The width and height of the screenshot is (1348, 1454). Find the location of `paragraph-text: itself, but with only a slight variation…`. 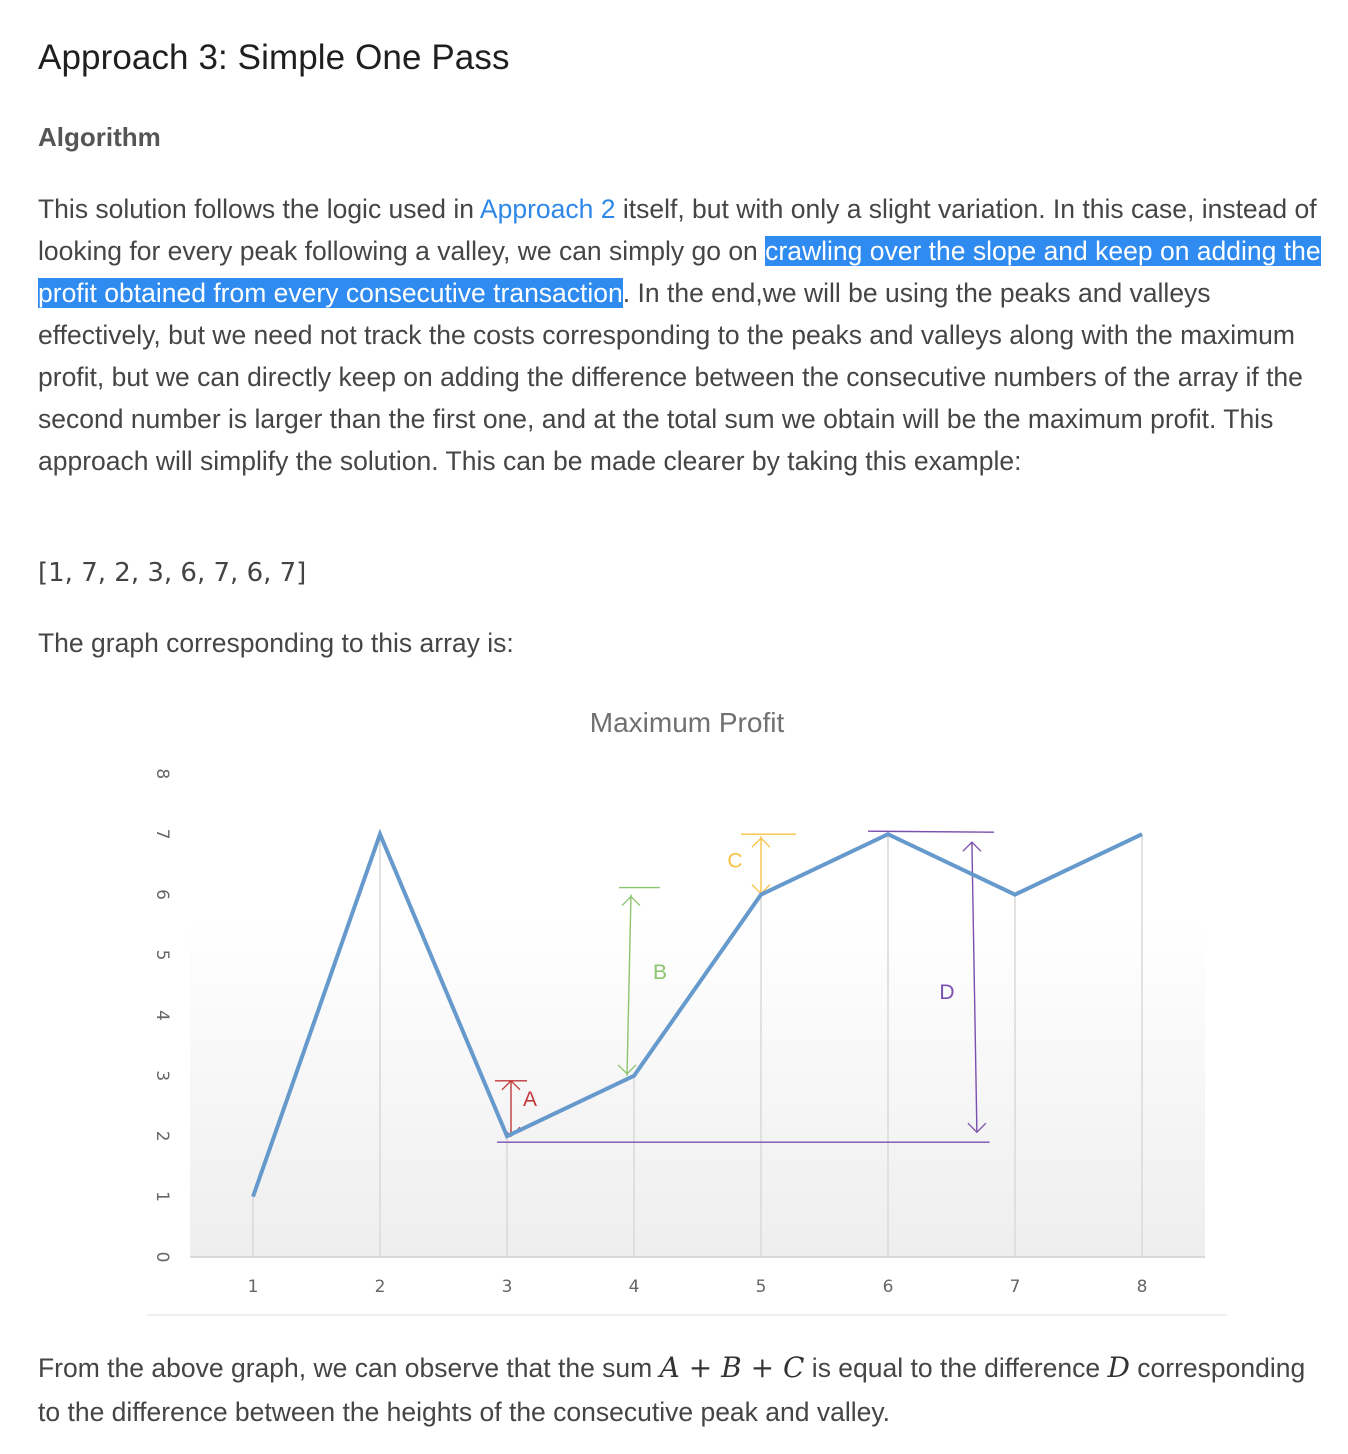

paragraph-text: itself, but with only a slight variation… is located at coordinates (677, 230).